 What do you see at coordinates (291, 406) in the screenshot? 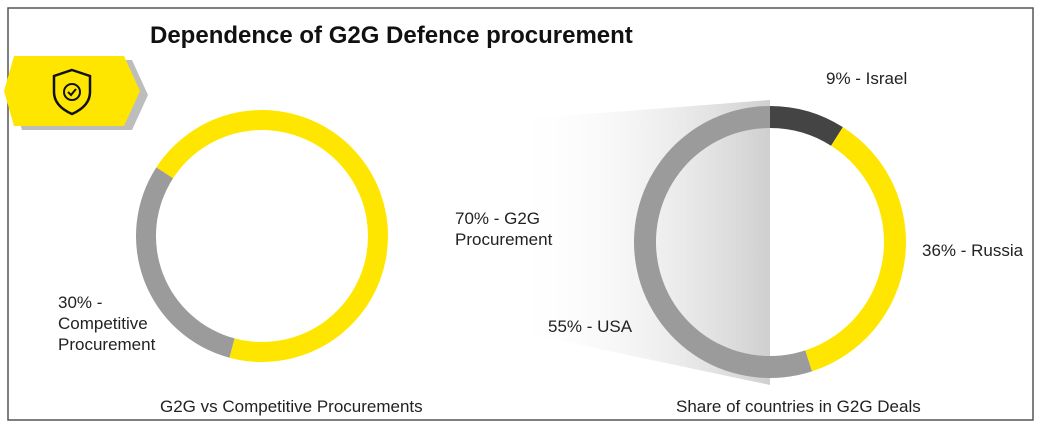
I see `caption: G2G vs Competitive Procurements` at bounding box center [291, 406].